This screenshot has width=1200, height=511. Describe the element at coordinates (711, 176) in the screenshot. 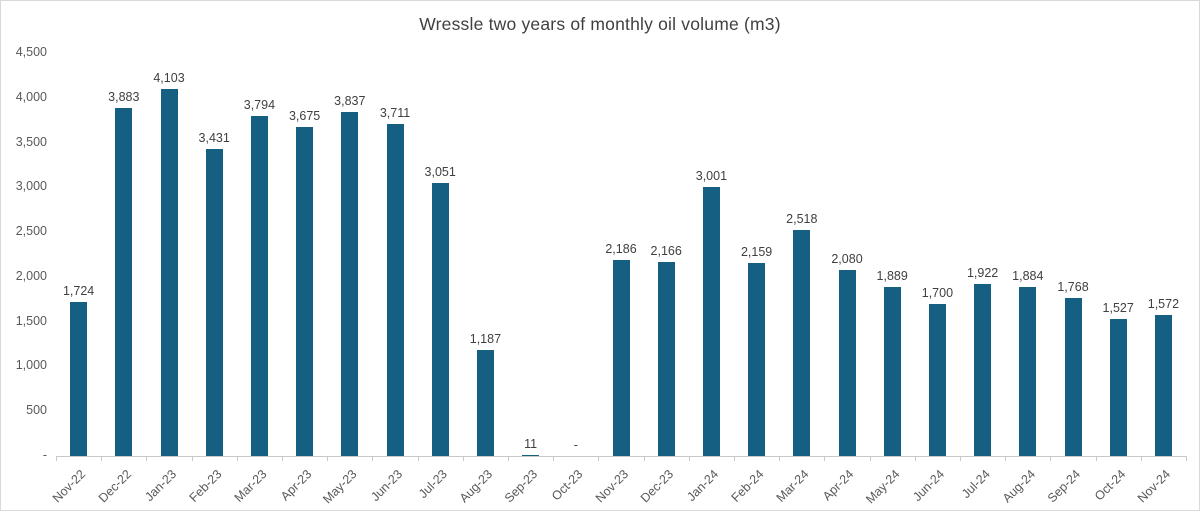

I see `bar-value-label-Jan-24: 3,001` at that location.